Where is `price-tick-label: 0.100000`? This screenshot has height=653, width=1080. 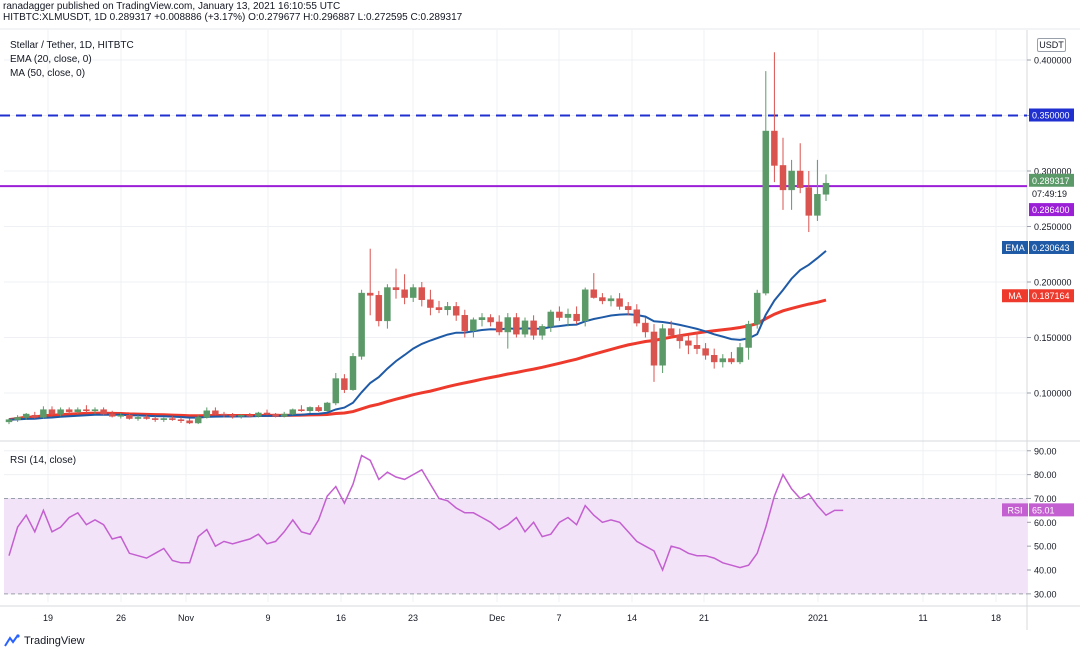 price-tick-label: 0.100000 is located at coordinates (1053, 394).